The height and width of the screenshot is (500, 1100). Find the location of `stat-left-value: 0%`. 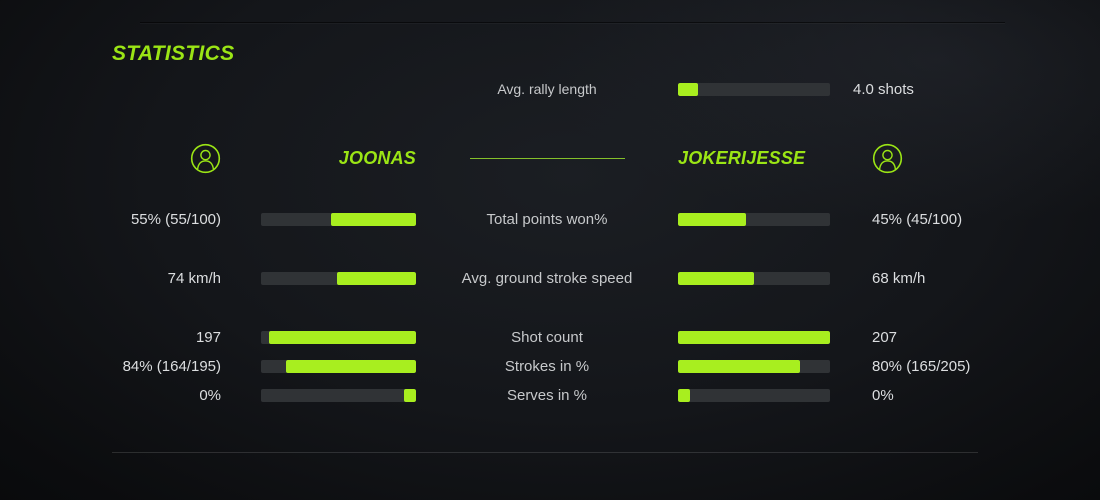

stat-left-value: 0% is located at coordinates (210, 395).